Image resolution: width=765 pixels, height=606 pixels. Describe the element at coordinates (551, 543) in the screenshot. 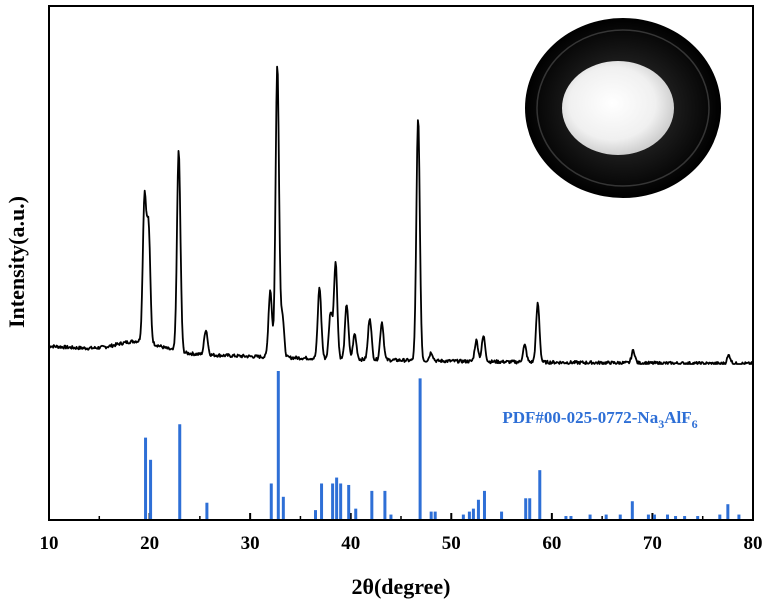

I see `x-tick-label: 60` at that location.